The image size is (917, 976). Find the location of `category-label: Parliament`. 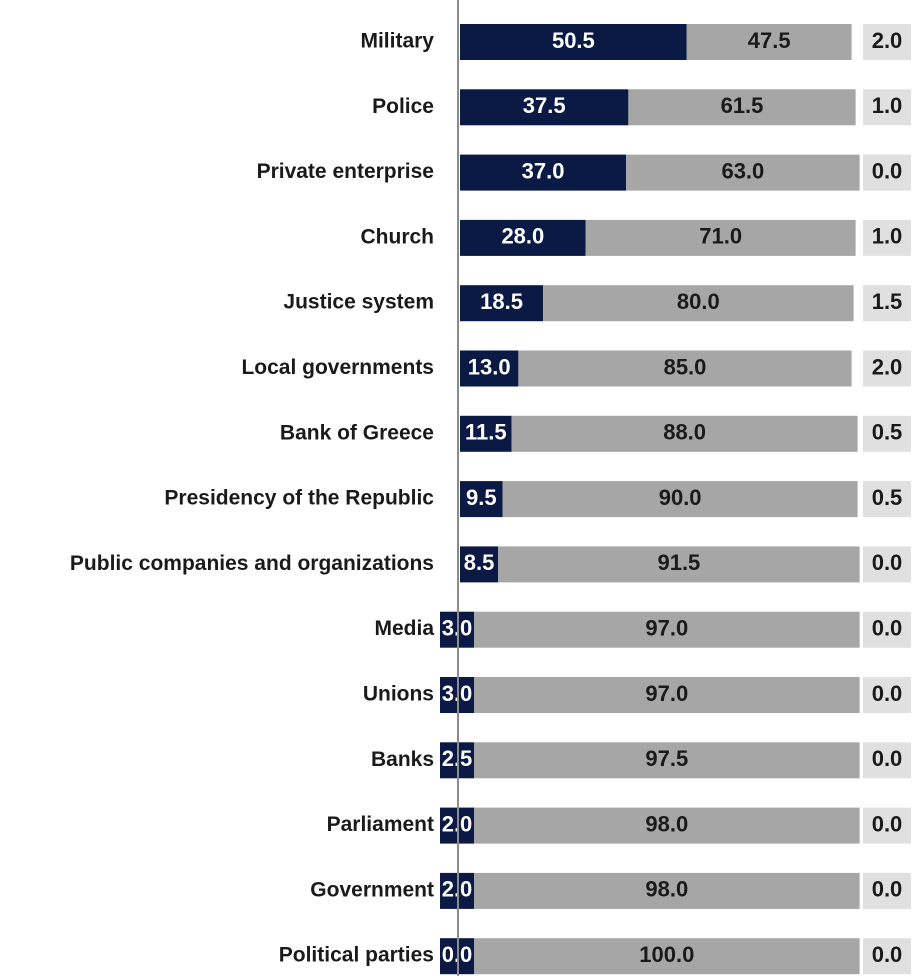

category-label: Parliament is located at coordinates (380, 824).